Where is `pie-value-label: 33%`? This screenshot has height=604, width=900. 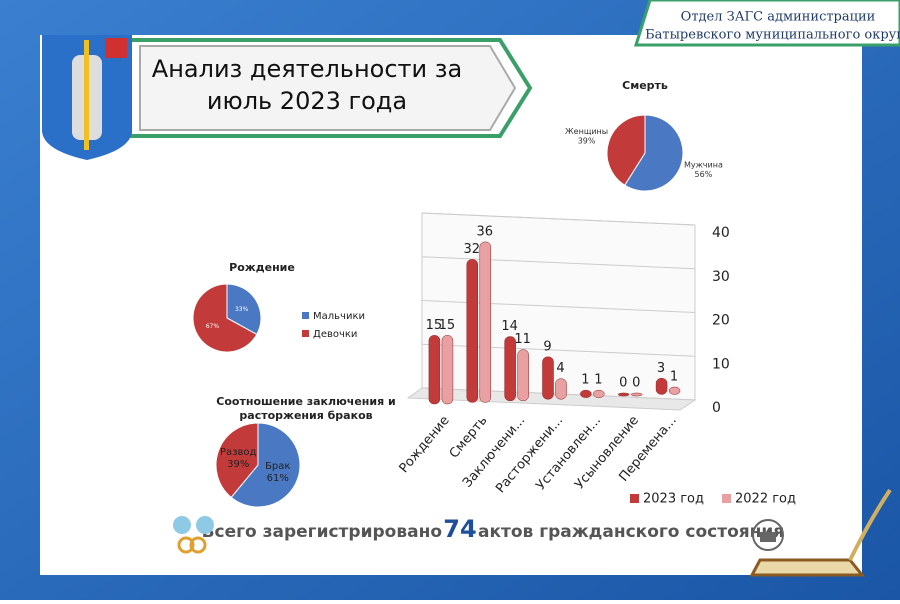 pie-value-label: 33% is located at coordinates (242, 309).